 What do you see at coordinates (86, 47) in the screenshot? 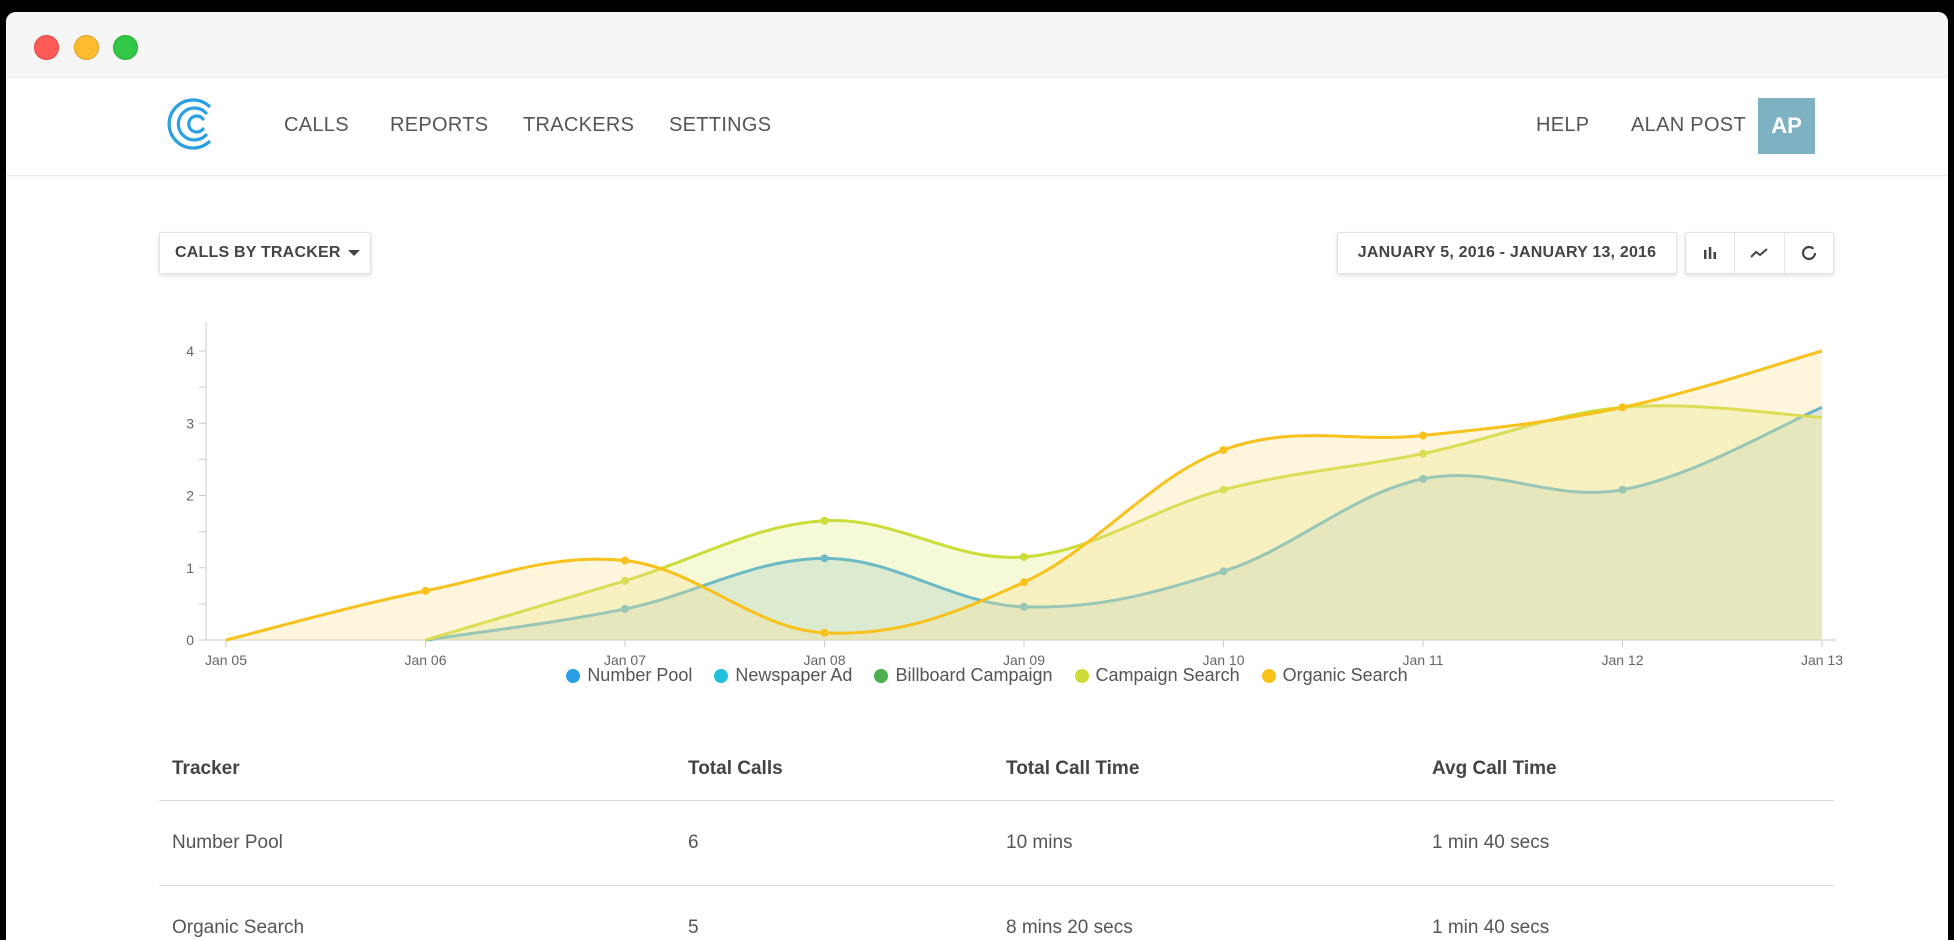
I see `minimize-window-button` at bounding box center [86, 47].